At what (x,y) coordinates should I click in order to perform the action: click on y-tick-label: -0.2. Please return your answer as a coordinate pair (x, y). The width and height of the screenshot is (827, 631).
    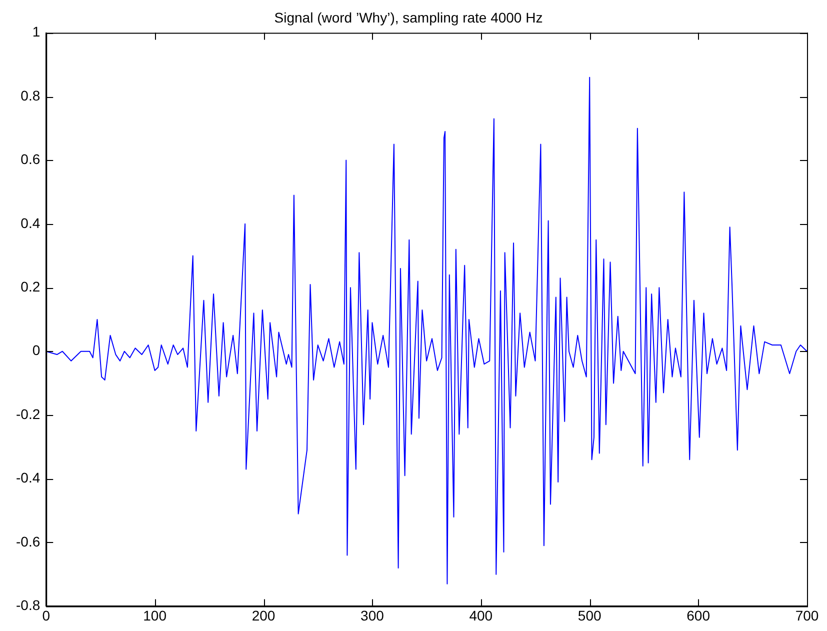
    Looking at the image, I should click on (28, 414).